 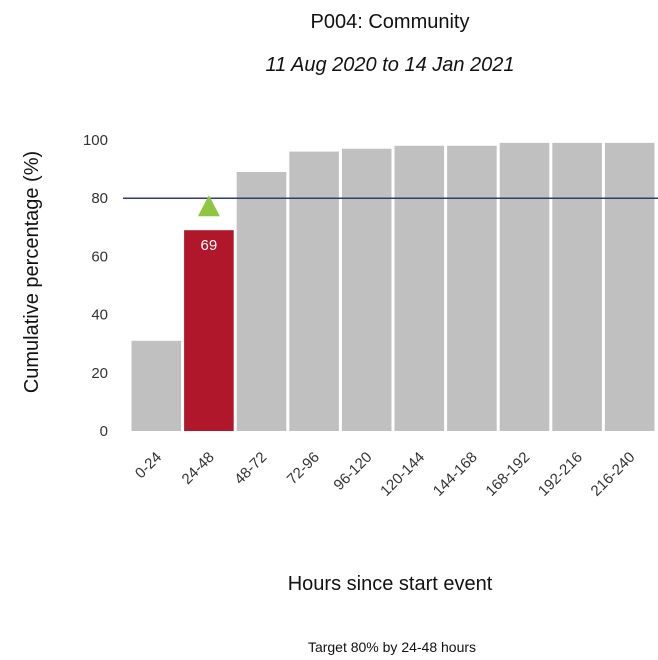 What do you see at coordinates (32, 272) in the screenshot?
I see `y-axis-label: Cumulative percentage (%)` at bounding box center [32, 272].